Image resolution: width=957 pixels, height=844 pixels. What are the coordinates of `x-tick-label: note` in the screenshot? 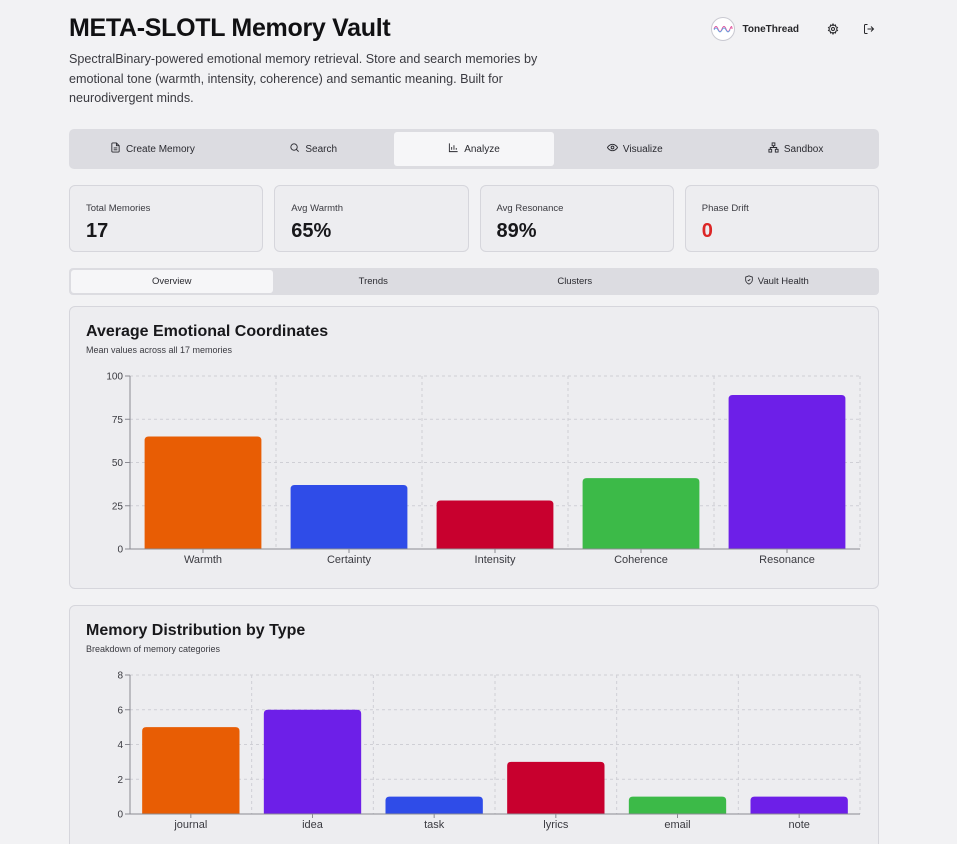 It's located at (798, 825).